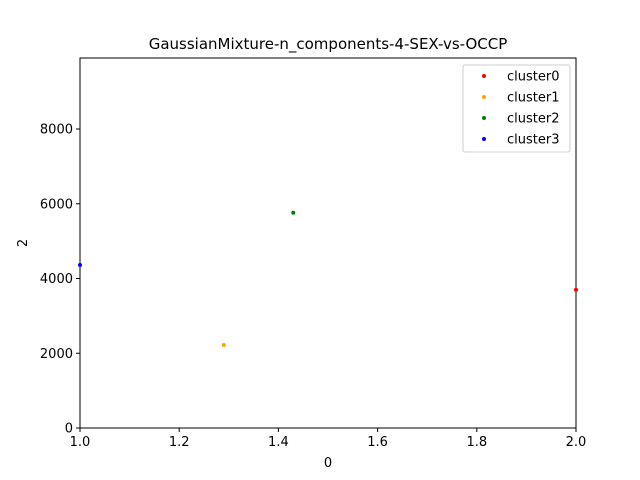  Describe the element at coordinates (377, 442) in the screenshot. I see `x-tick-label: 1.6` at that location.